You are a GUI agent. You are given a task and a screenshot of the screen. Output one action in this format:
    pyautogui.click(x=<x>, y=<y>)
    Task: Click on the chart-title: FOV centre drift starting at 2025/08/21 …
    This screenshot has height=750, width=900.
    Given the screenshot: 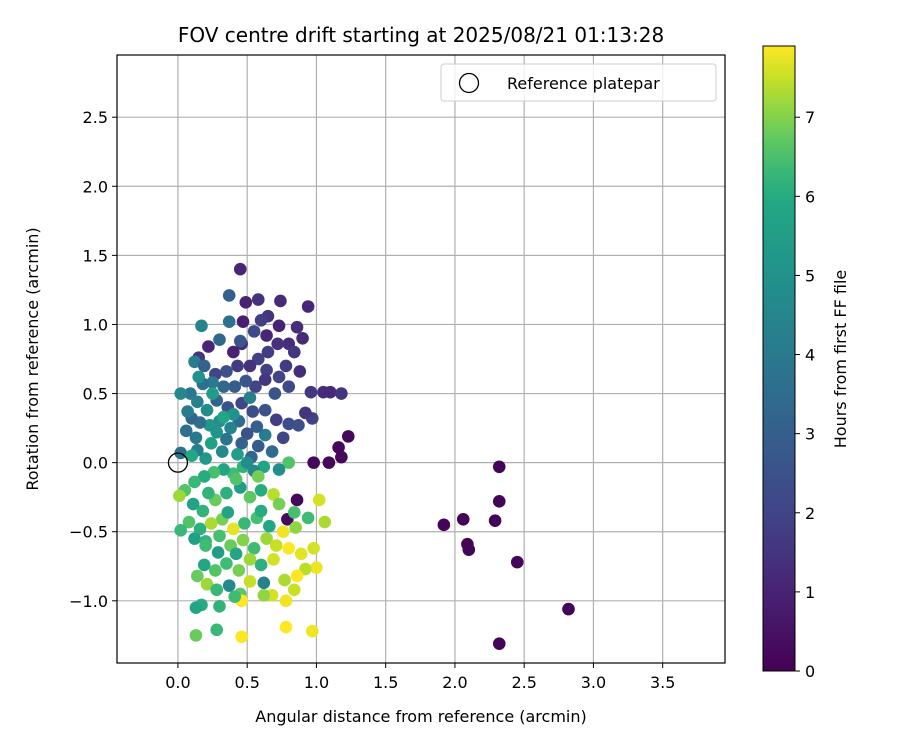 What is the action you would take?
    pyautogui.click(x=421, y=35)
    